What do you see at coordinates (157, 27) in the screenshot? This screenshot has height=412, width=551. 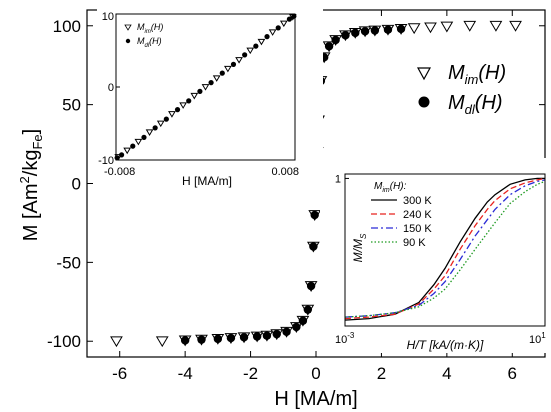 I see `inset-legend-mim-end: (H)` at bounding box center [157, 27].